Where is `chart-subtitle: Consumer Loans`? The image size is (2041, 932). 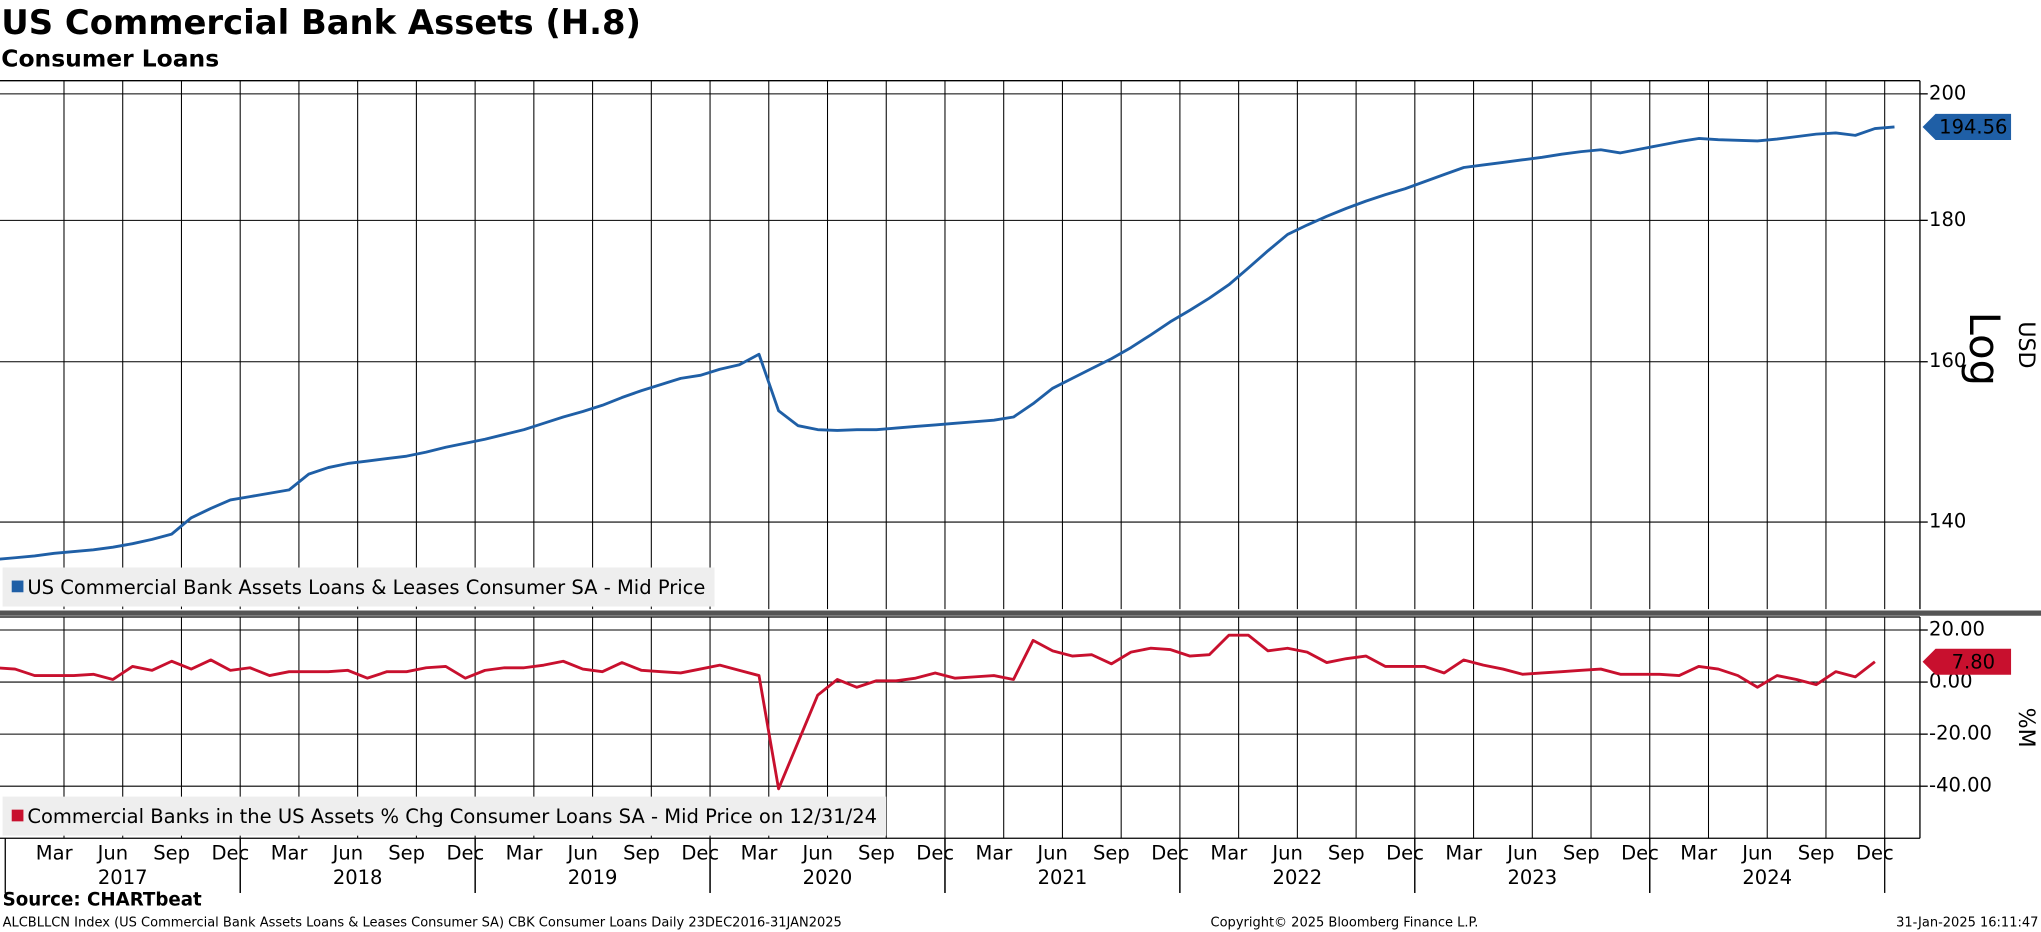
chart-subtitle: Consumer Loans is located at coordinates (110, 58).